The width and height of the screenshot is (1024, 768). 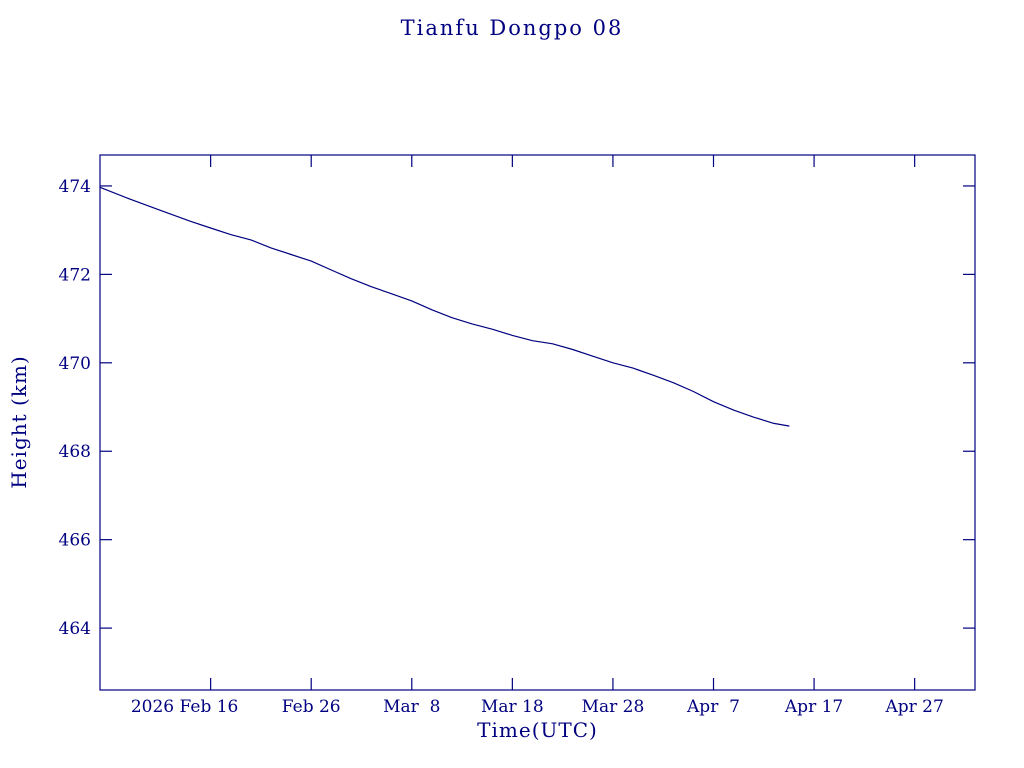 I want to click on y-tick-label: 464, so click(x=75, y=629).